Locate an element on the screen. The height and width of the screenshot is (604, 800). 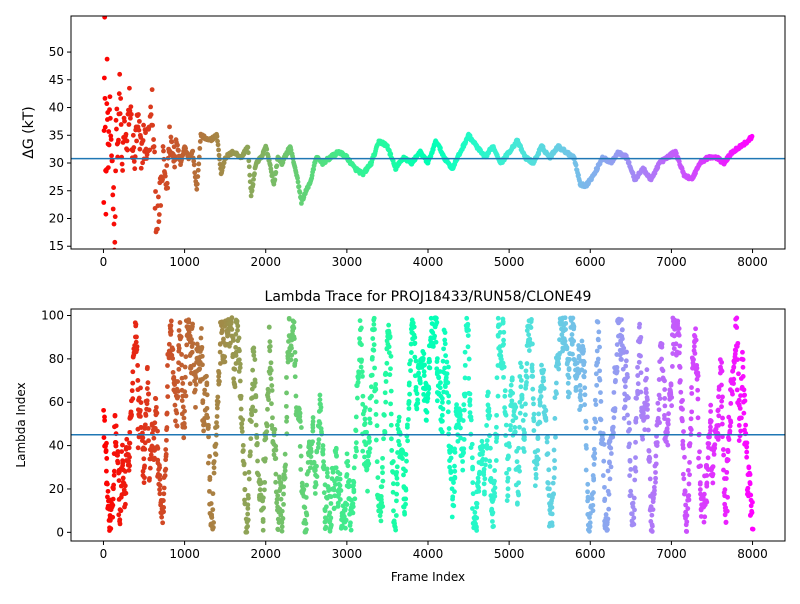
y-tick-label: 45 is located at coordinates (56, 80).